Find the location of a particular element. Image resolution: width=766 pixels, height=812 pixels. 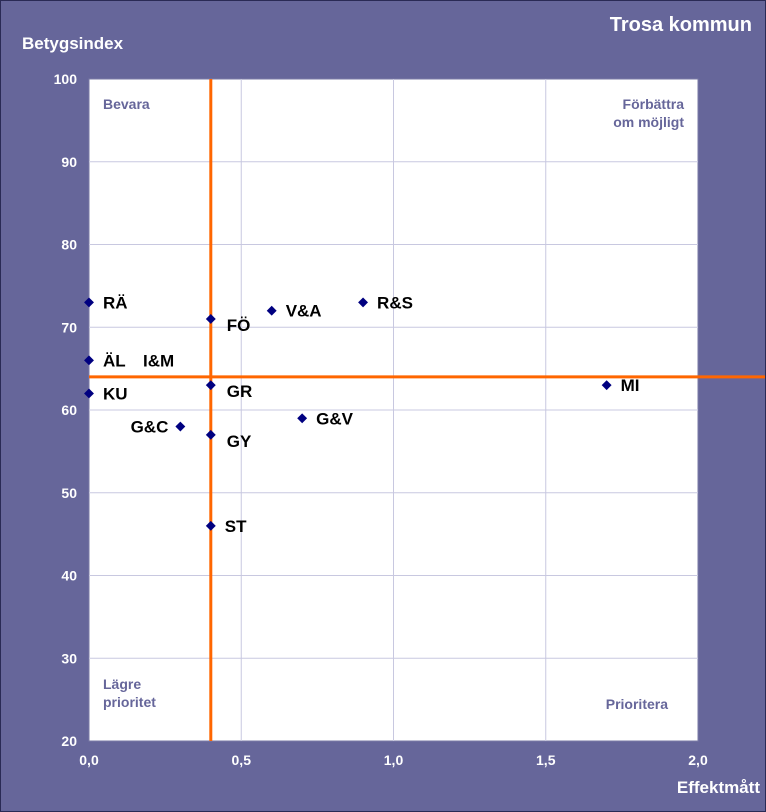

quadrant-label-bottom-left: prioritet is located at coordinates (129, 702).